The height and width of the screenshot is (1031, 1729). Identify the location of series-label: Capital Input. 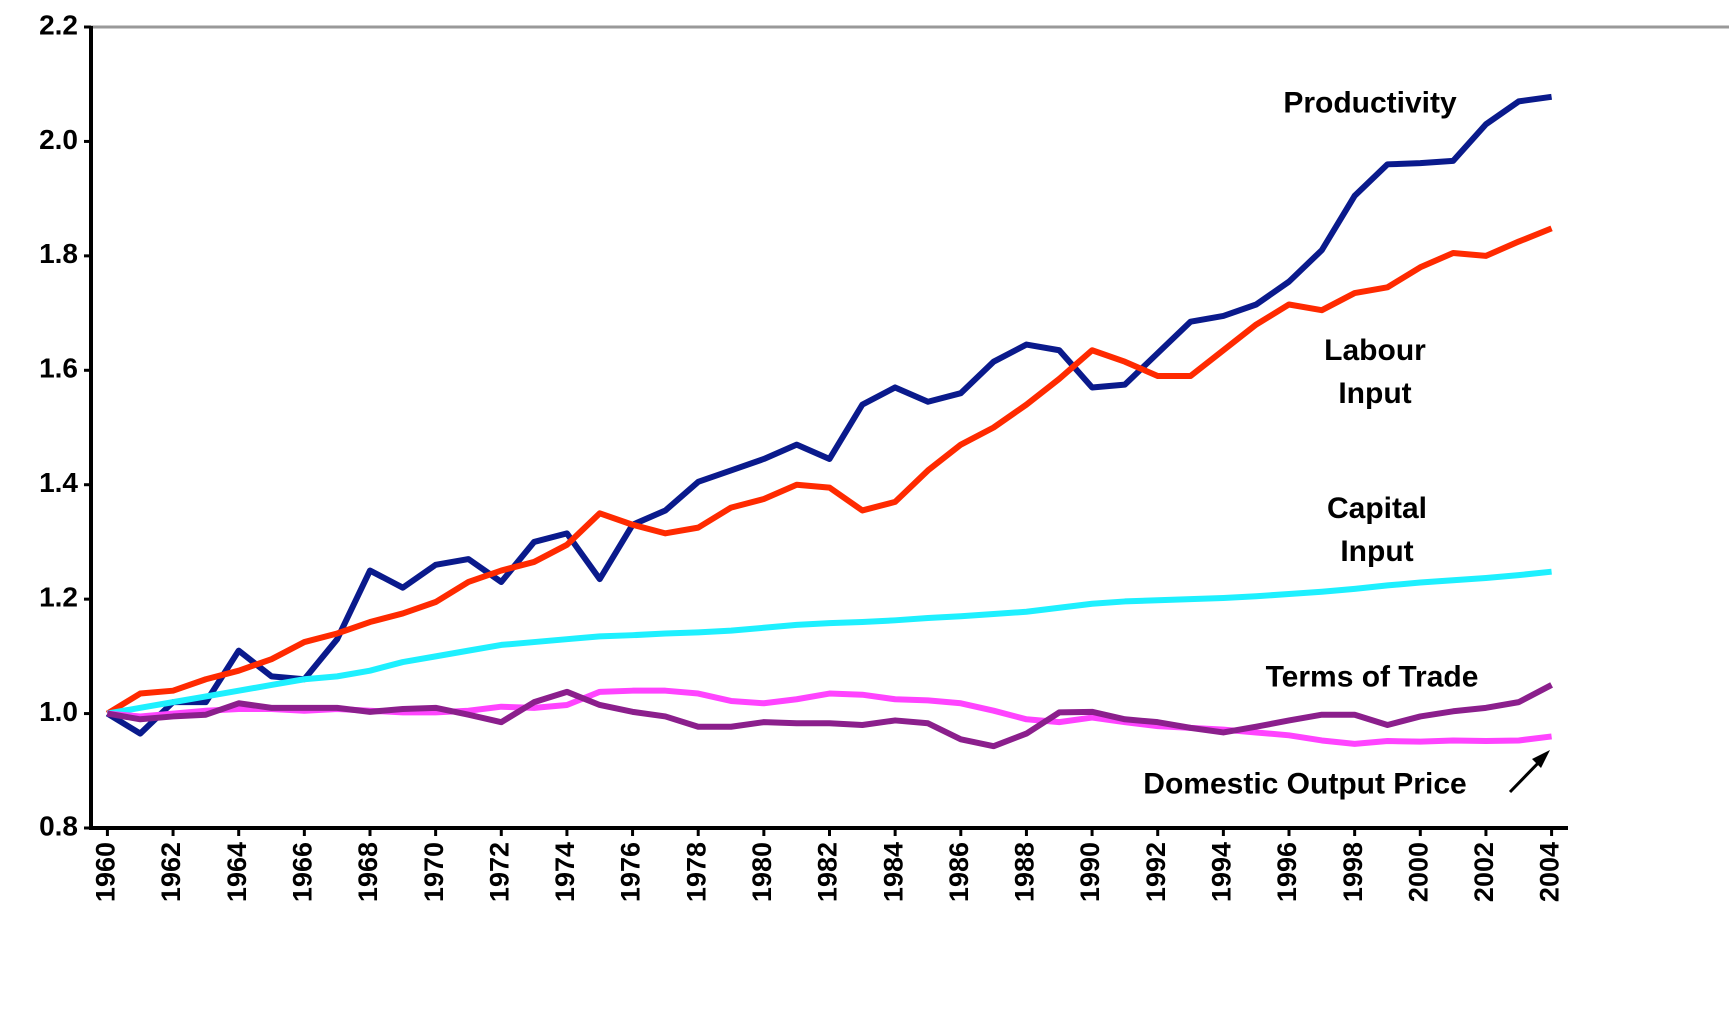
(1377, 530).